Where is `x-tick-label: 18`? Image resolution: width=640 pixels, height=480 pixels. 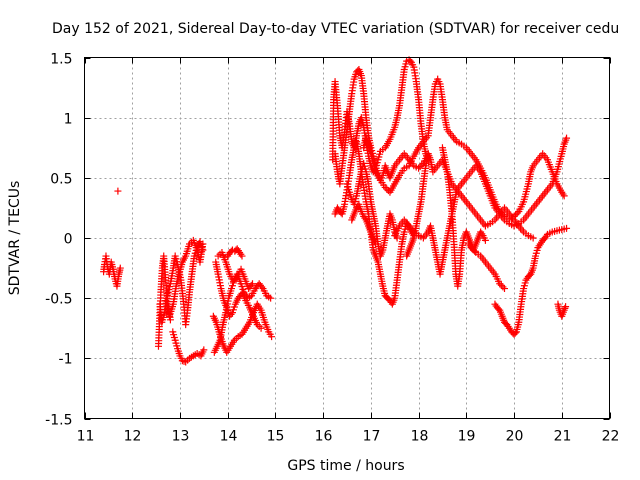 x-tick-label: 18 is located at coordinates (420, 437).